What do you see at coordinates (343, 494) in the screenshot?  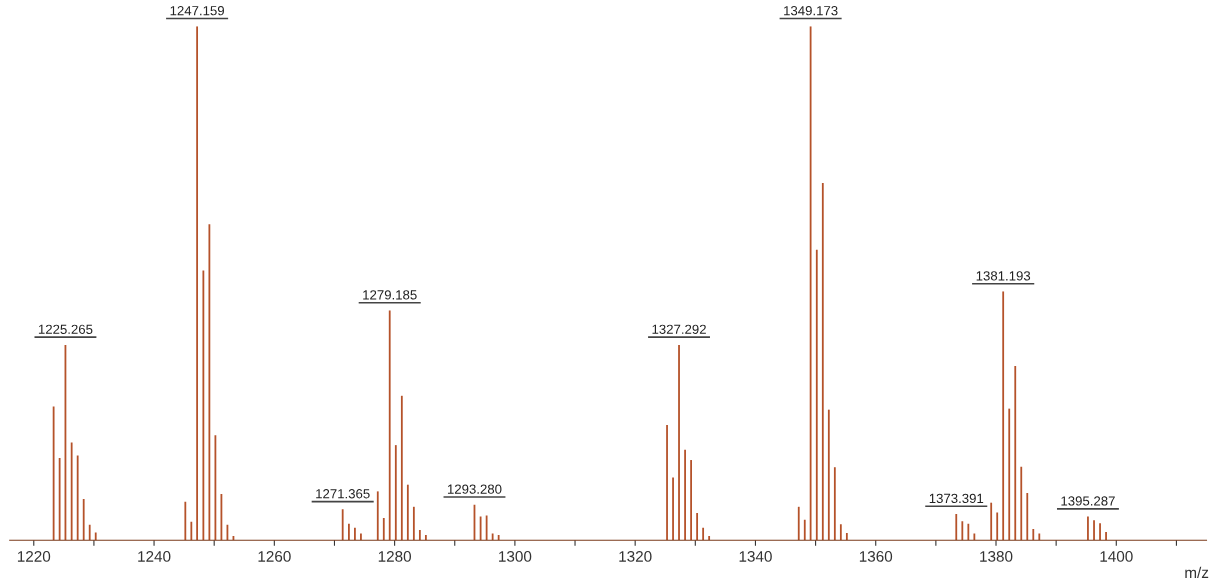 I see `annotation: 1271.365` at bounding box center [343, 494].